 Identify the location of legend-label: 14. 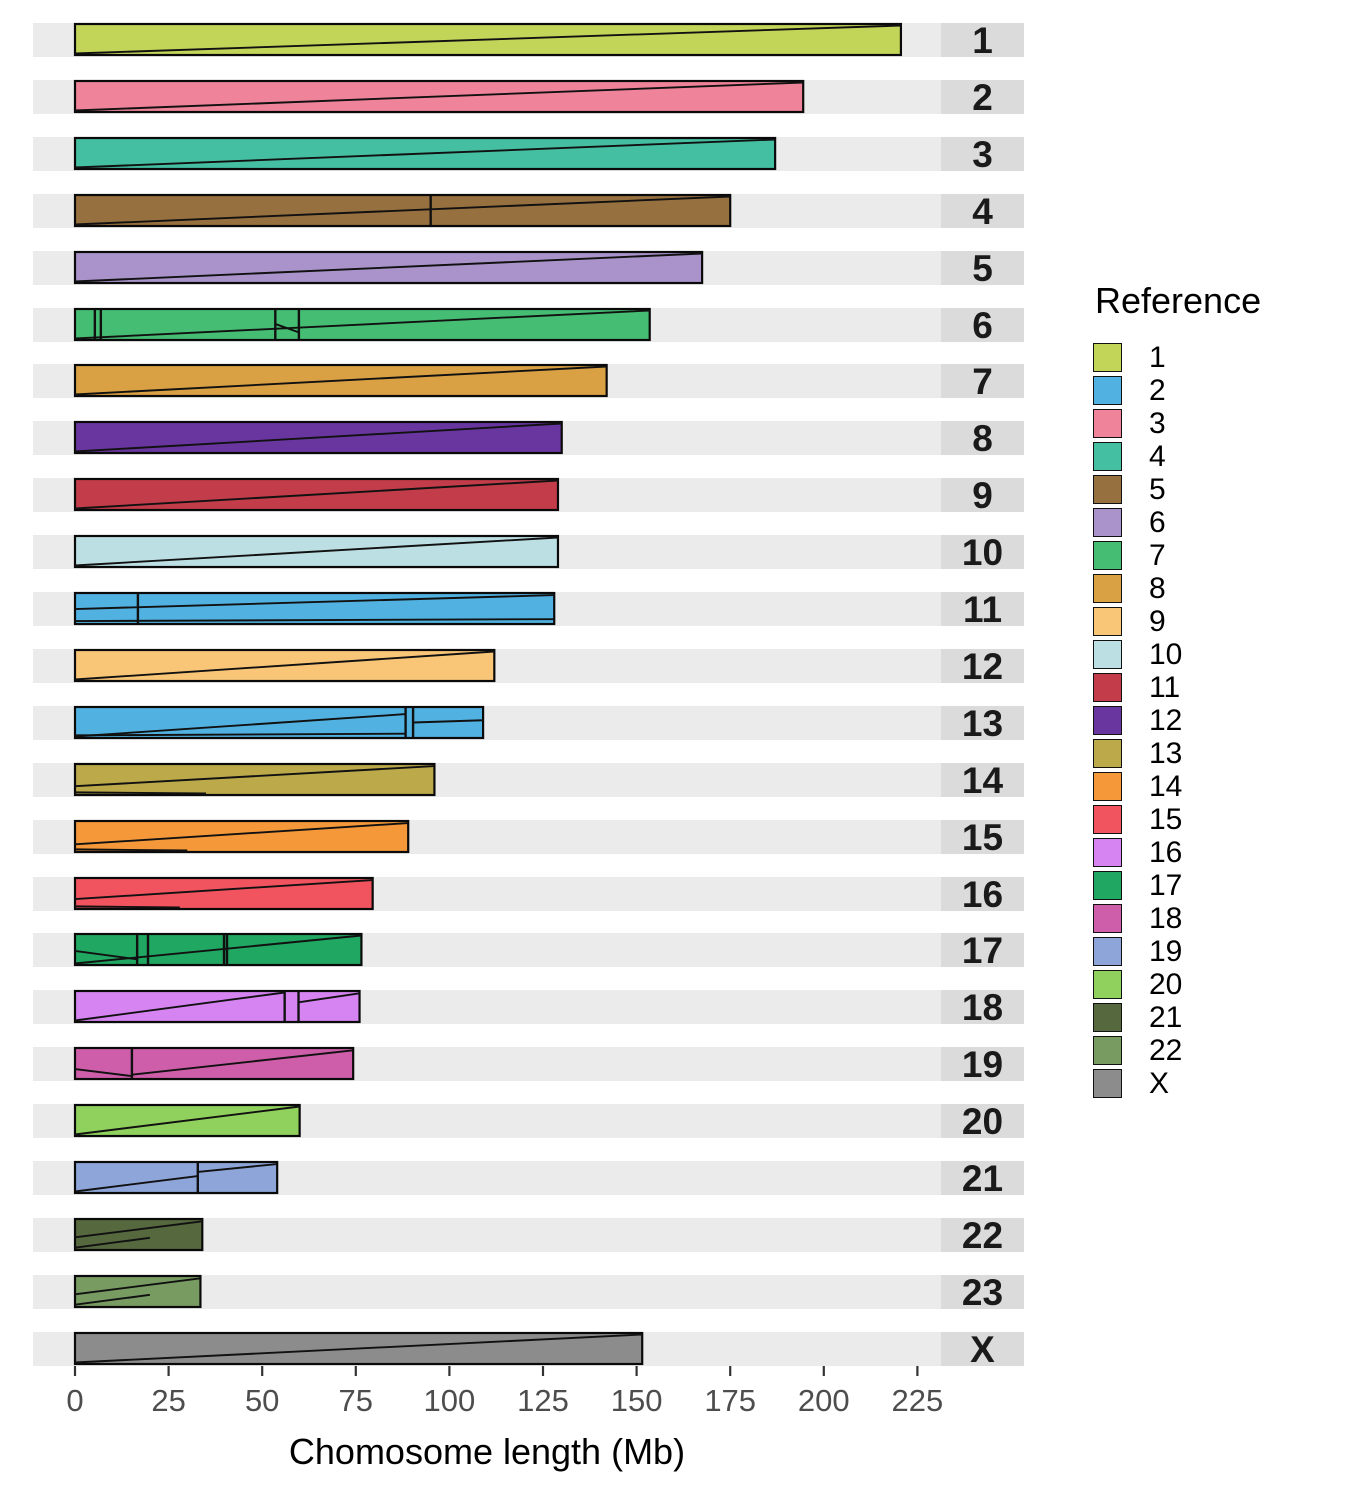
(1166, 786).